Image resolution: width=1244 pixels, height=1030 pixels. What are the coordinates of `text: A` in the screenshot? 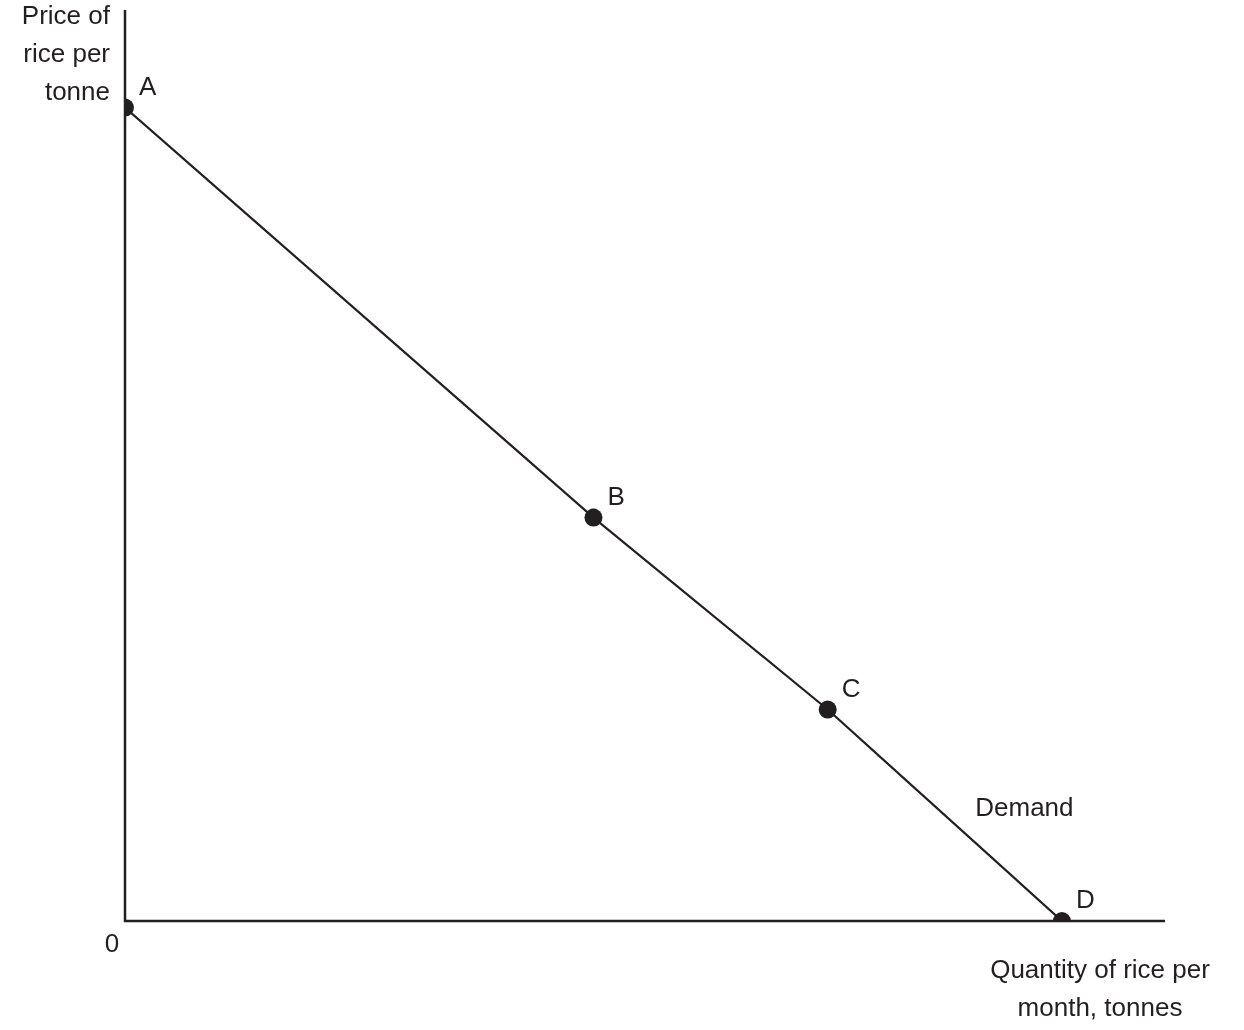 It's located at (148, 85).